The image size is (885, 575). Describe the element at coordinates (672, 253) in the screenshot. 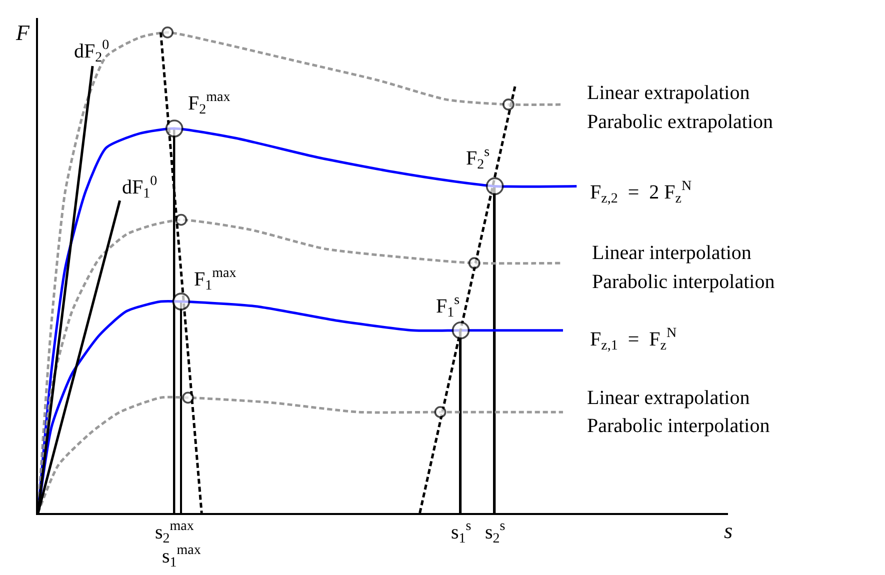

I see `text: Linear interpolation` at that location.